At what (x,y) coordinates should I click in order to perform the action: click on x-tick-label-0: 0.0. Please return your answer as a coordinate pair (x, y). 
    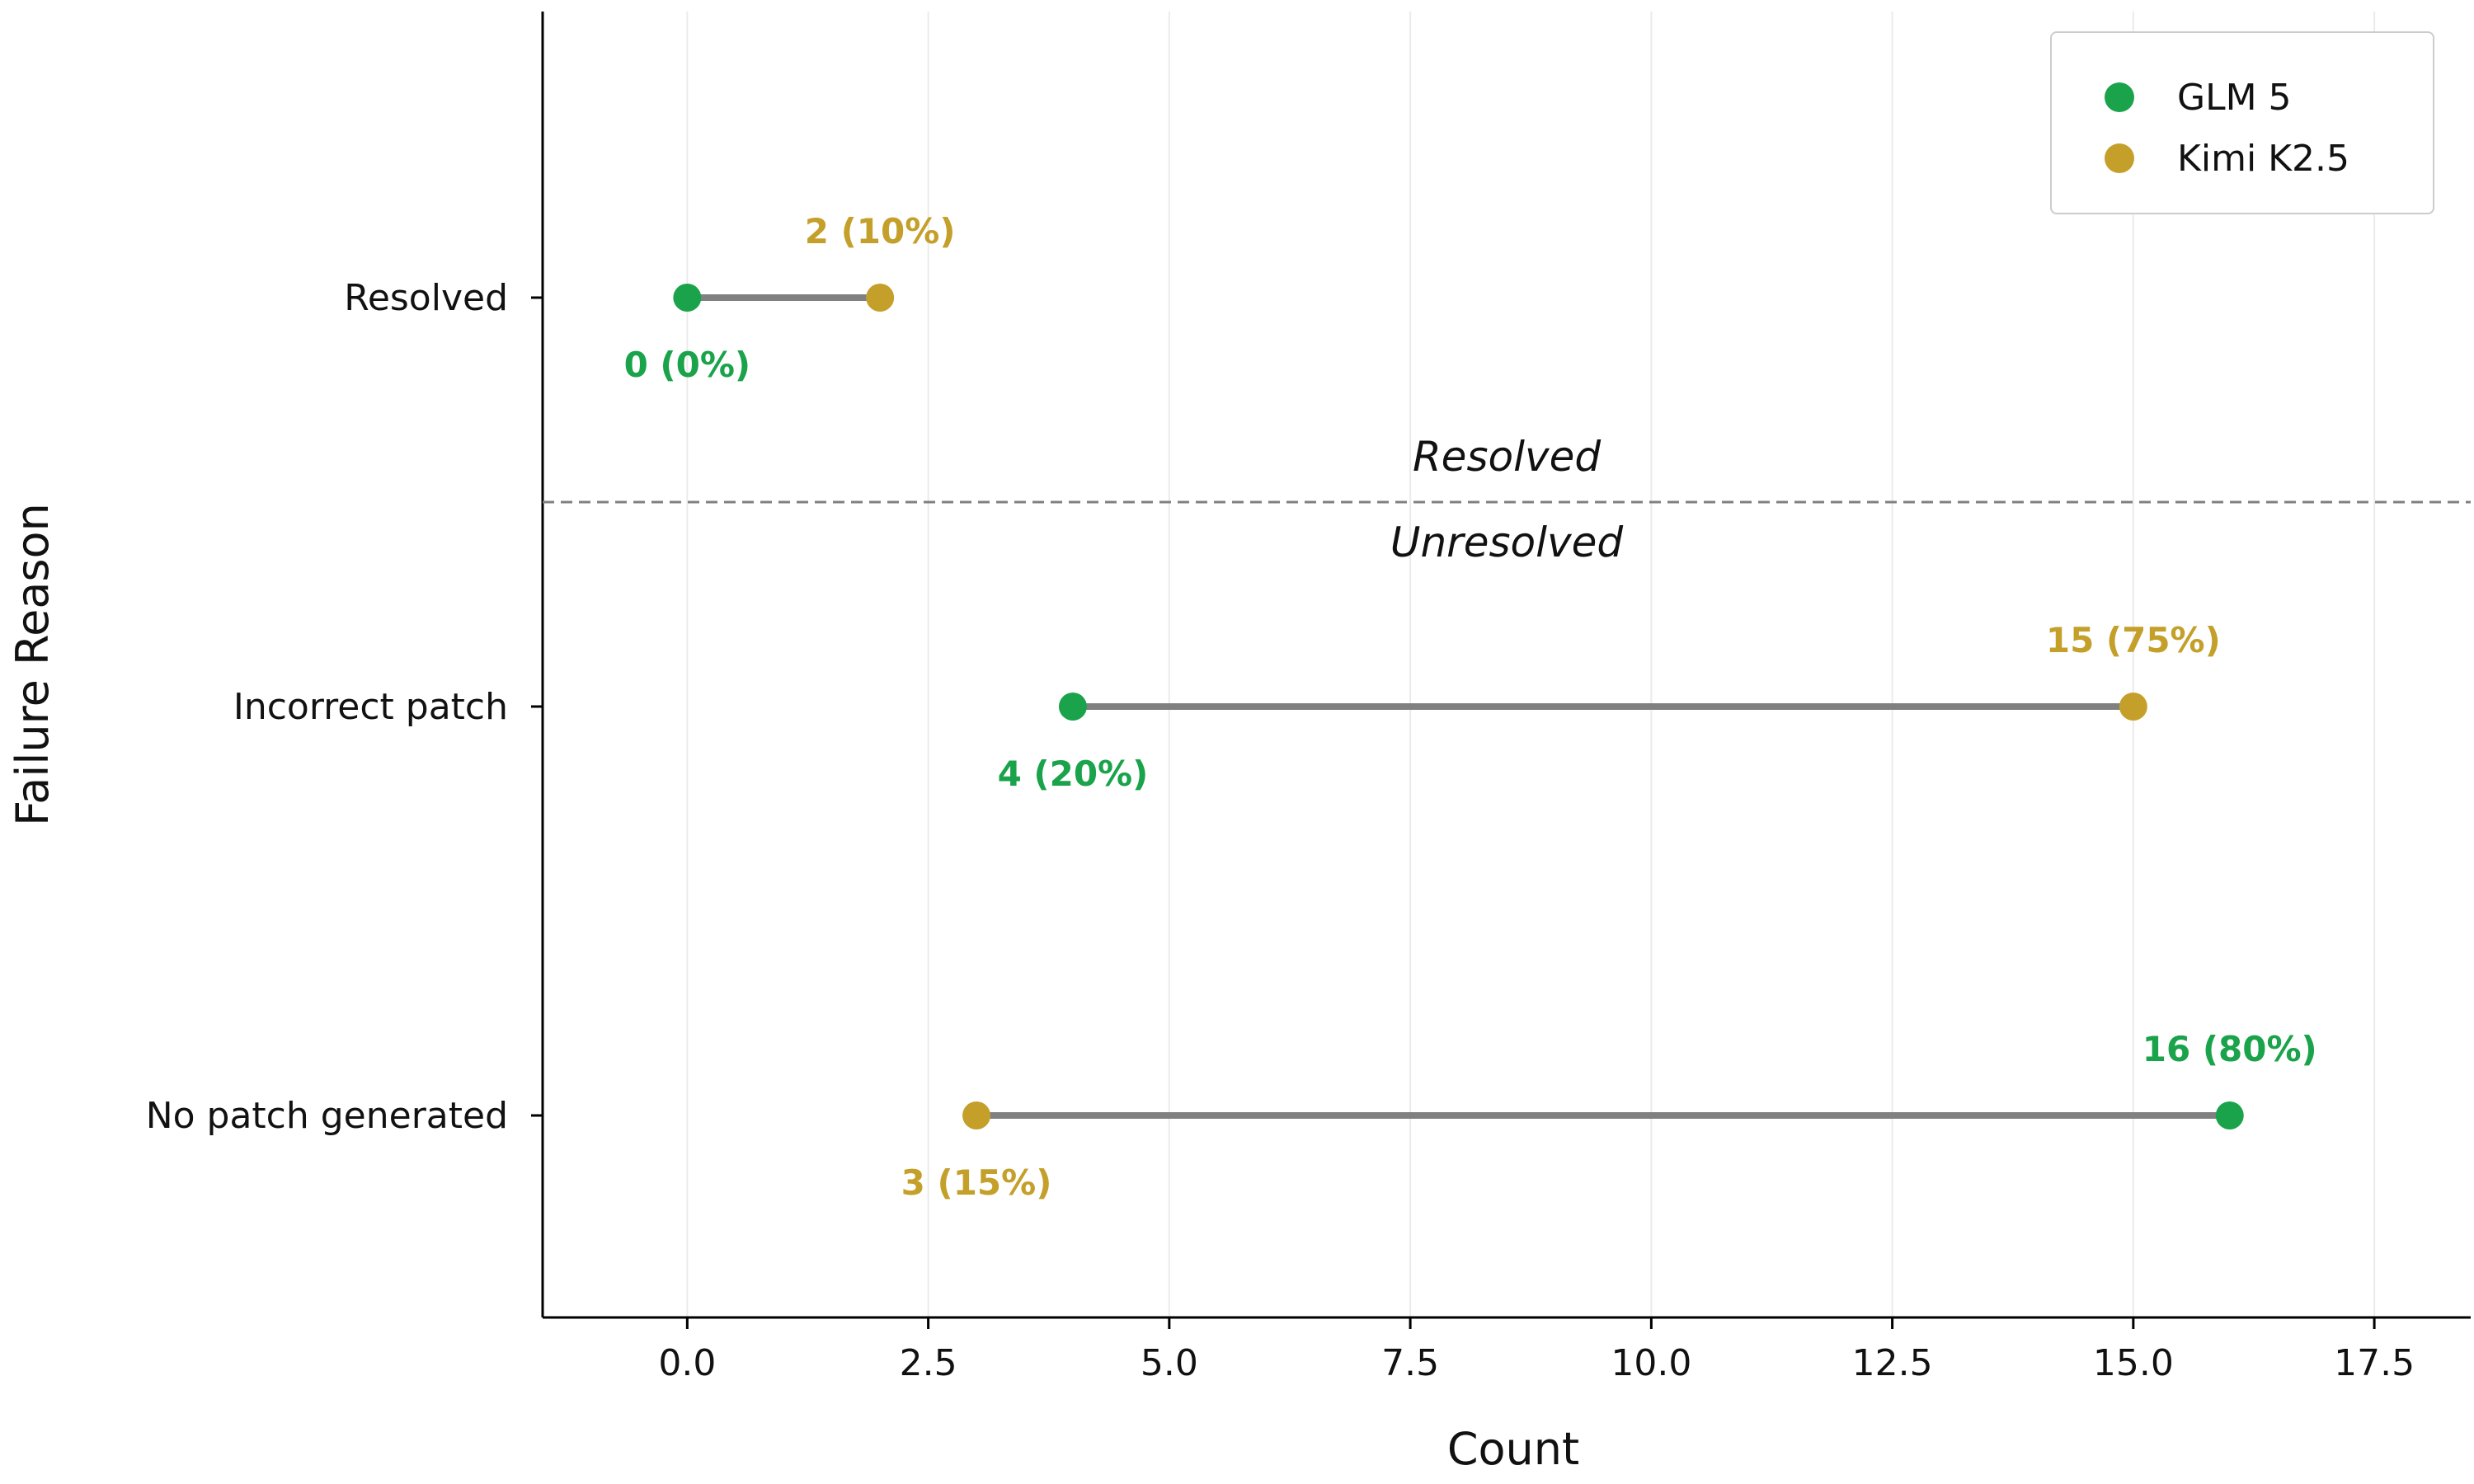
    Looking at the image, I should click on (687, 1363).